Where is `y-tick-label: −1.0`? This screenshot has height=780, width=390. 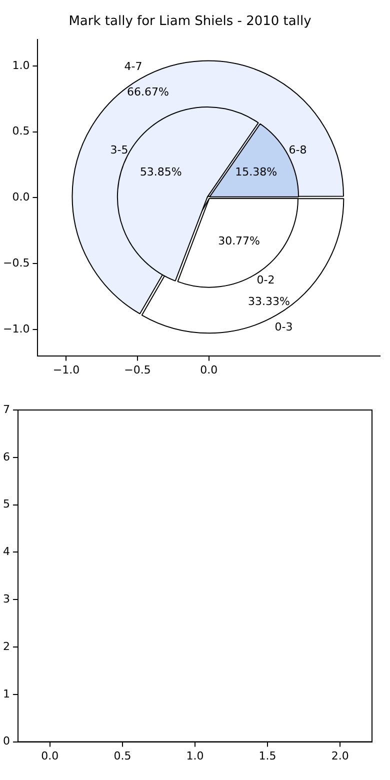
y-tick-label: −1.0 is located at coordinates (16, 329).